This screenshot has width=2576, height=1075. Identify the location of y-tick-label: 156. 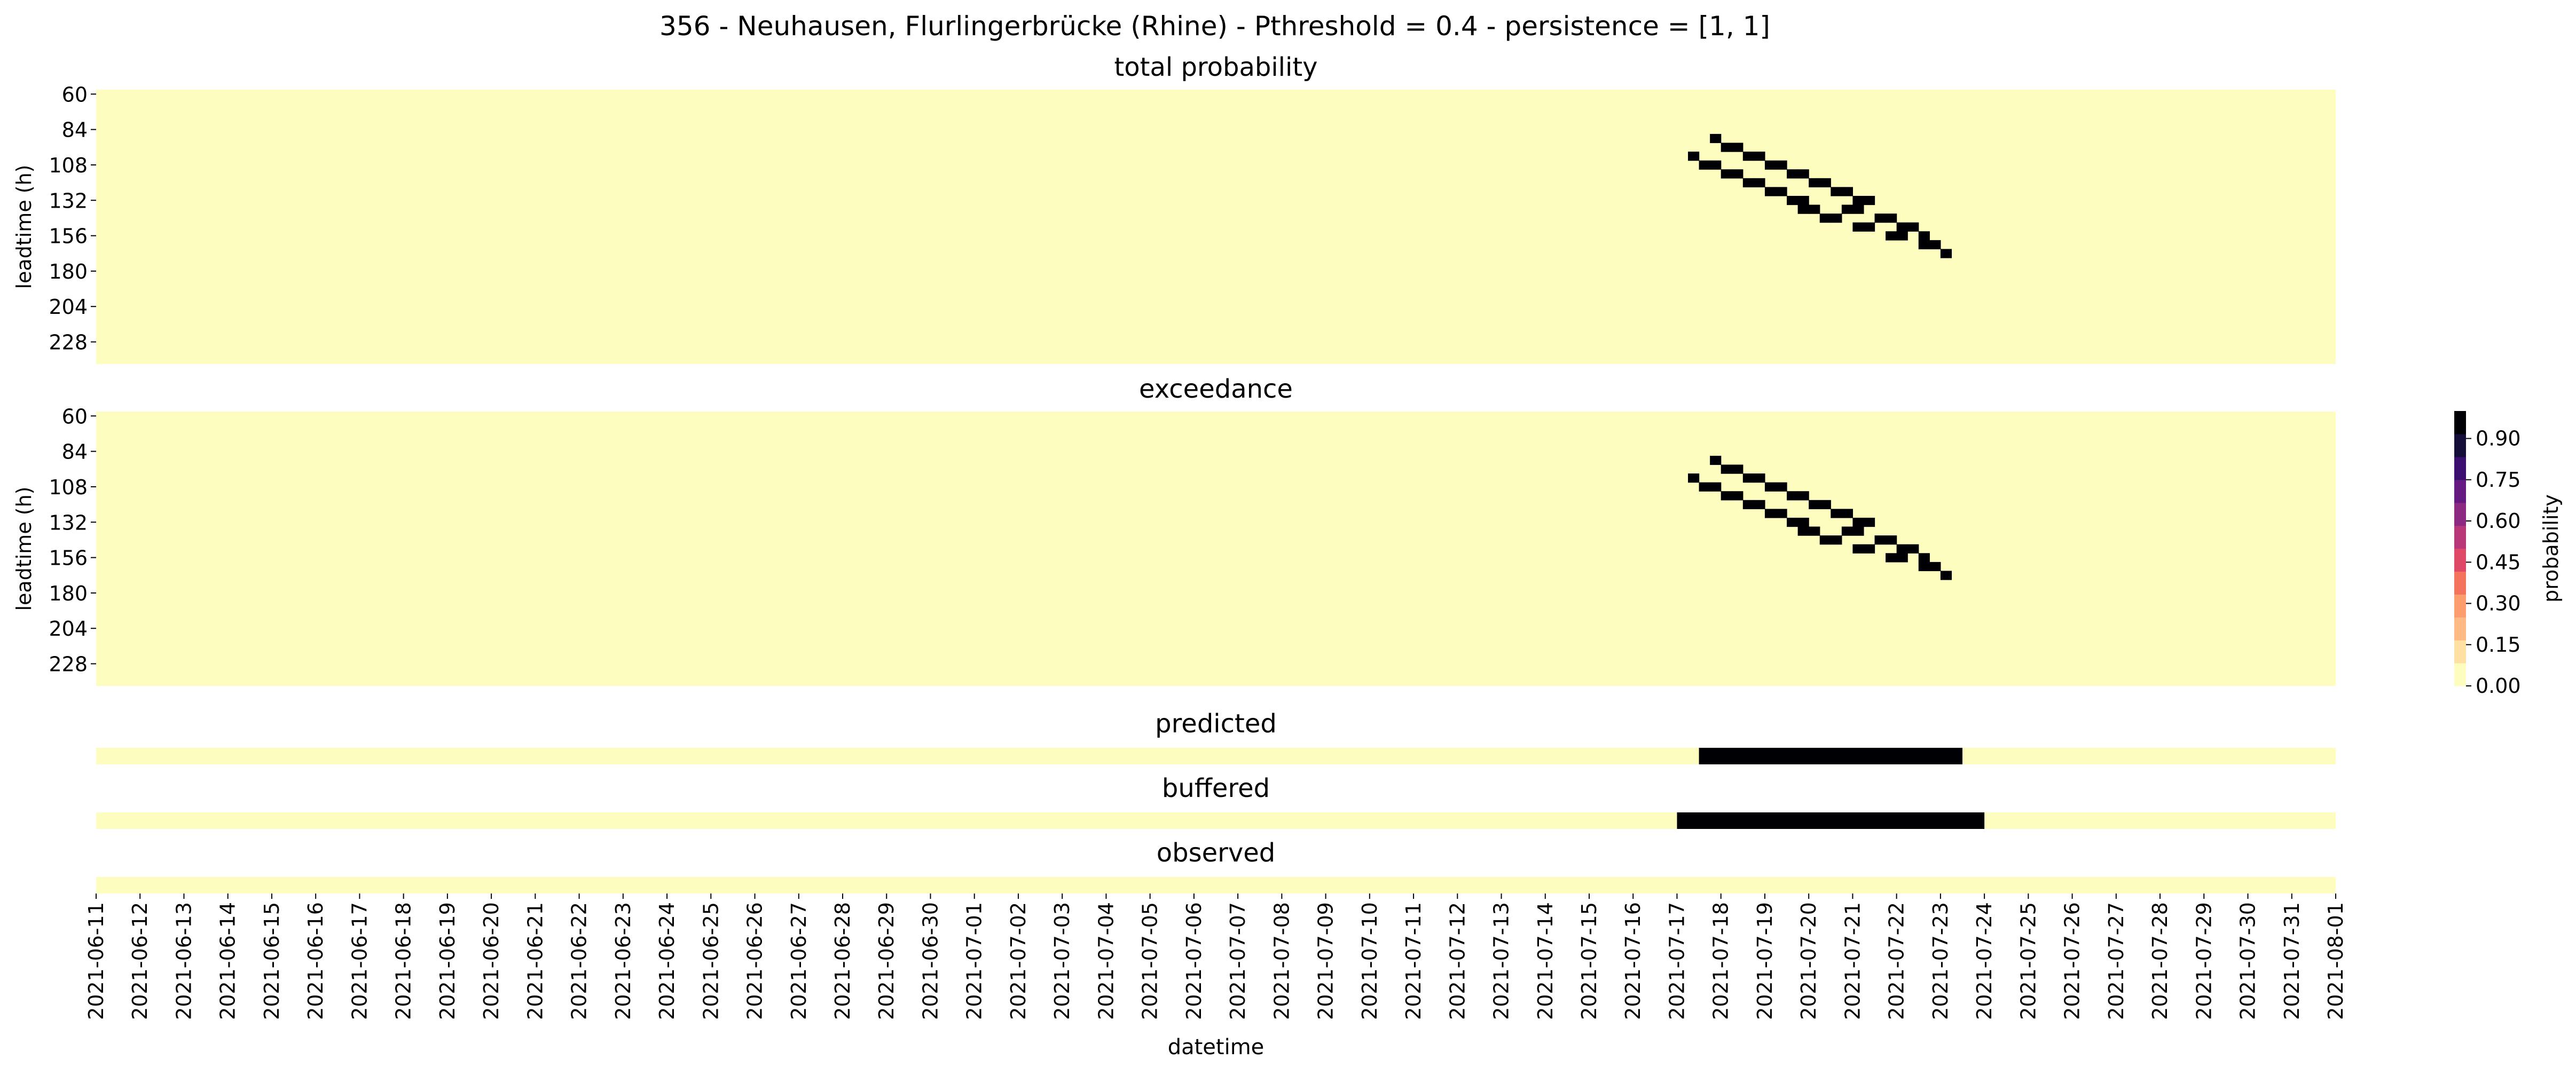
(69, 236).